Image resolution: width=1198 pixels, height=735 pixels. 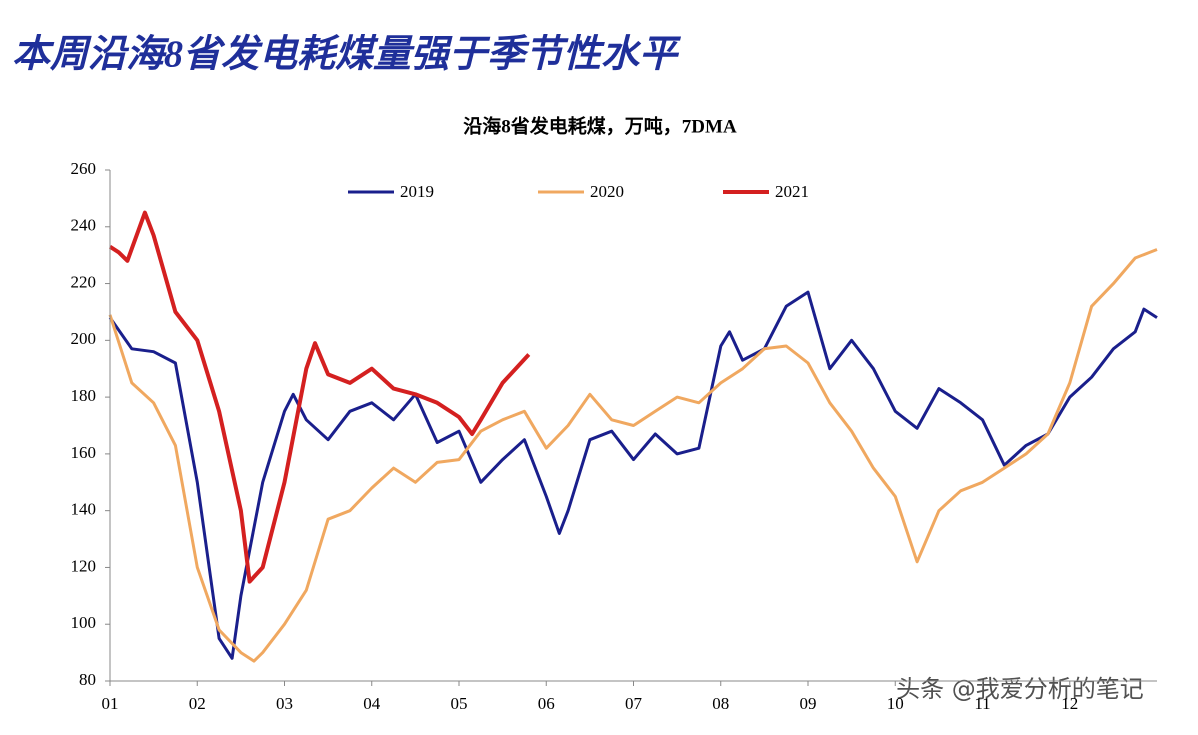 What do you see at coordinates (197, 703) in the screenshot?
I see `x-tick-label: 02` at bounding box center [197, 703].